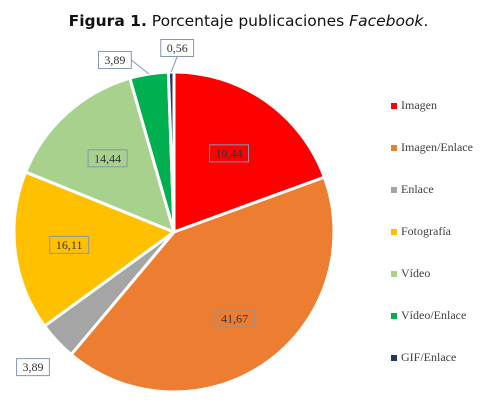 The width and height of the screenshot is (497, 415). I want to click on legend-label-video-enlace: Vídeo/Enlace, so click(433, 315).